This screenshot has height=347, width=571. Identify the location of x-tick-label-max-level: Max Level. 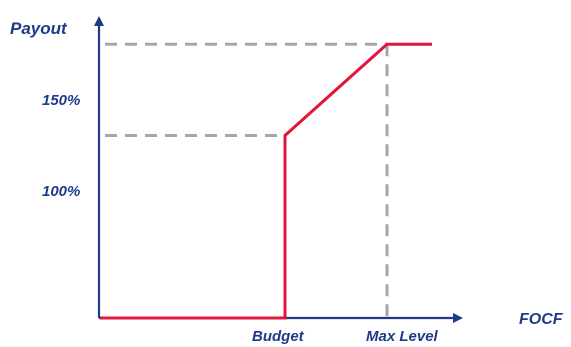
(402, 336).